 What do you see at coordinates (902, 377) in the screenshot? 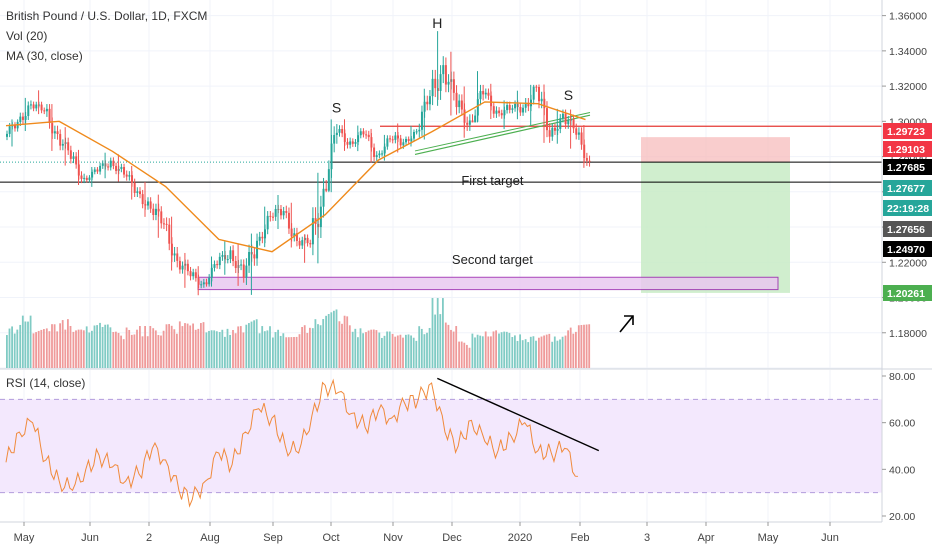
I see `rsi-tick-label: 80.00` at bounding box center [902, 377].